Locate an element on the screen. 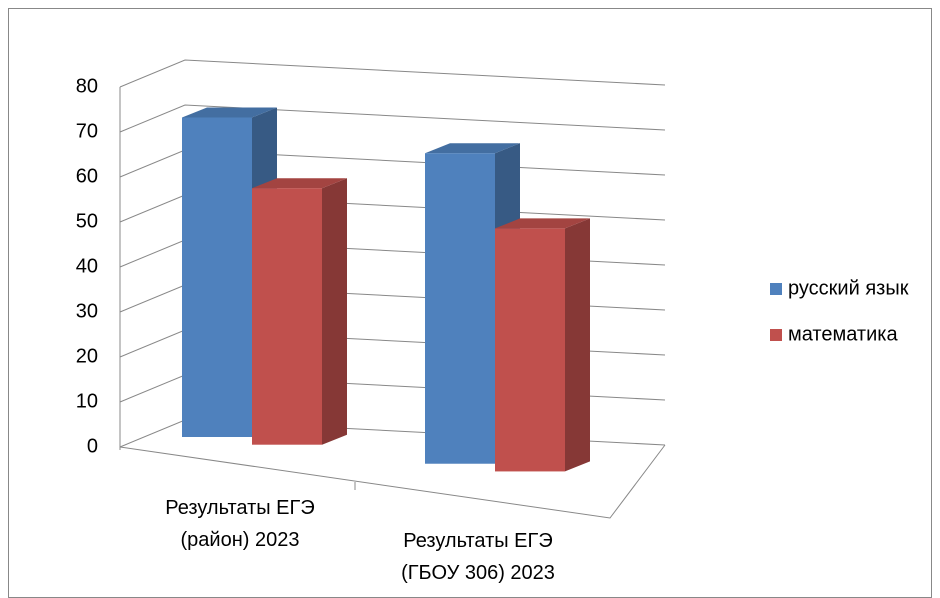  x-tick-label: Результаты ЕГЭ (район) 2023 is located at coordinates (240, 524).